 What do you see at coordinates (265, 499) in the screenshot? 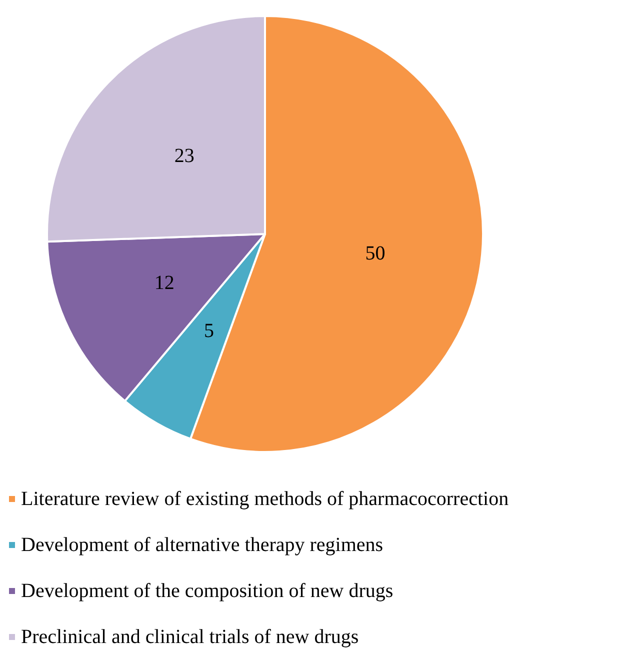
I see `legend-label: Literature review of existing methods of pharmacocorrection` at bounding box center [265, 499].